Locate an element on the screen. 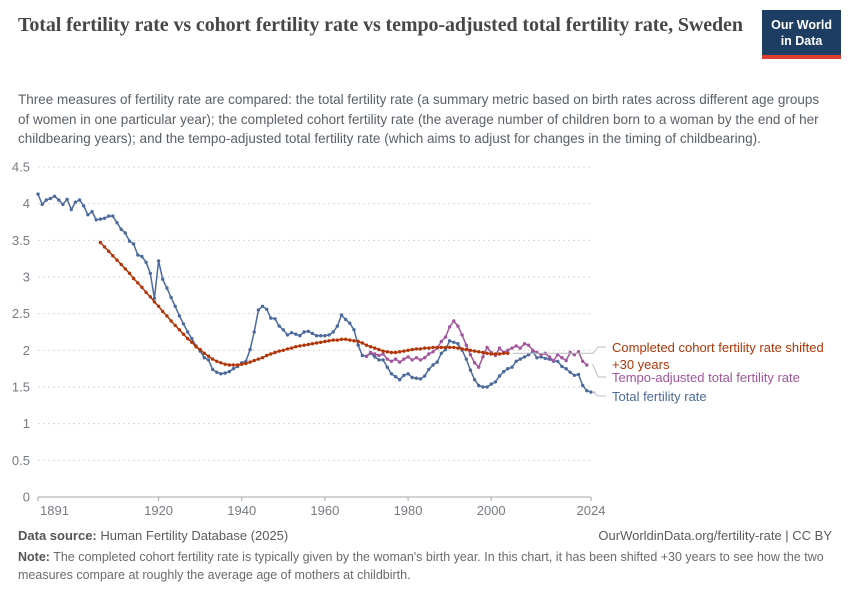  legend-item-total-fertility-rate: Total fertility rate is located at coordinates (659, 396).